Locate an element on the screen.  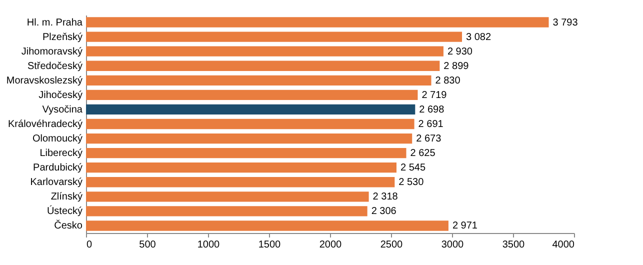
x-tick-label: 2500 is located at coordinates (392, 245).